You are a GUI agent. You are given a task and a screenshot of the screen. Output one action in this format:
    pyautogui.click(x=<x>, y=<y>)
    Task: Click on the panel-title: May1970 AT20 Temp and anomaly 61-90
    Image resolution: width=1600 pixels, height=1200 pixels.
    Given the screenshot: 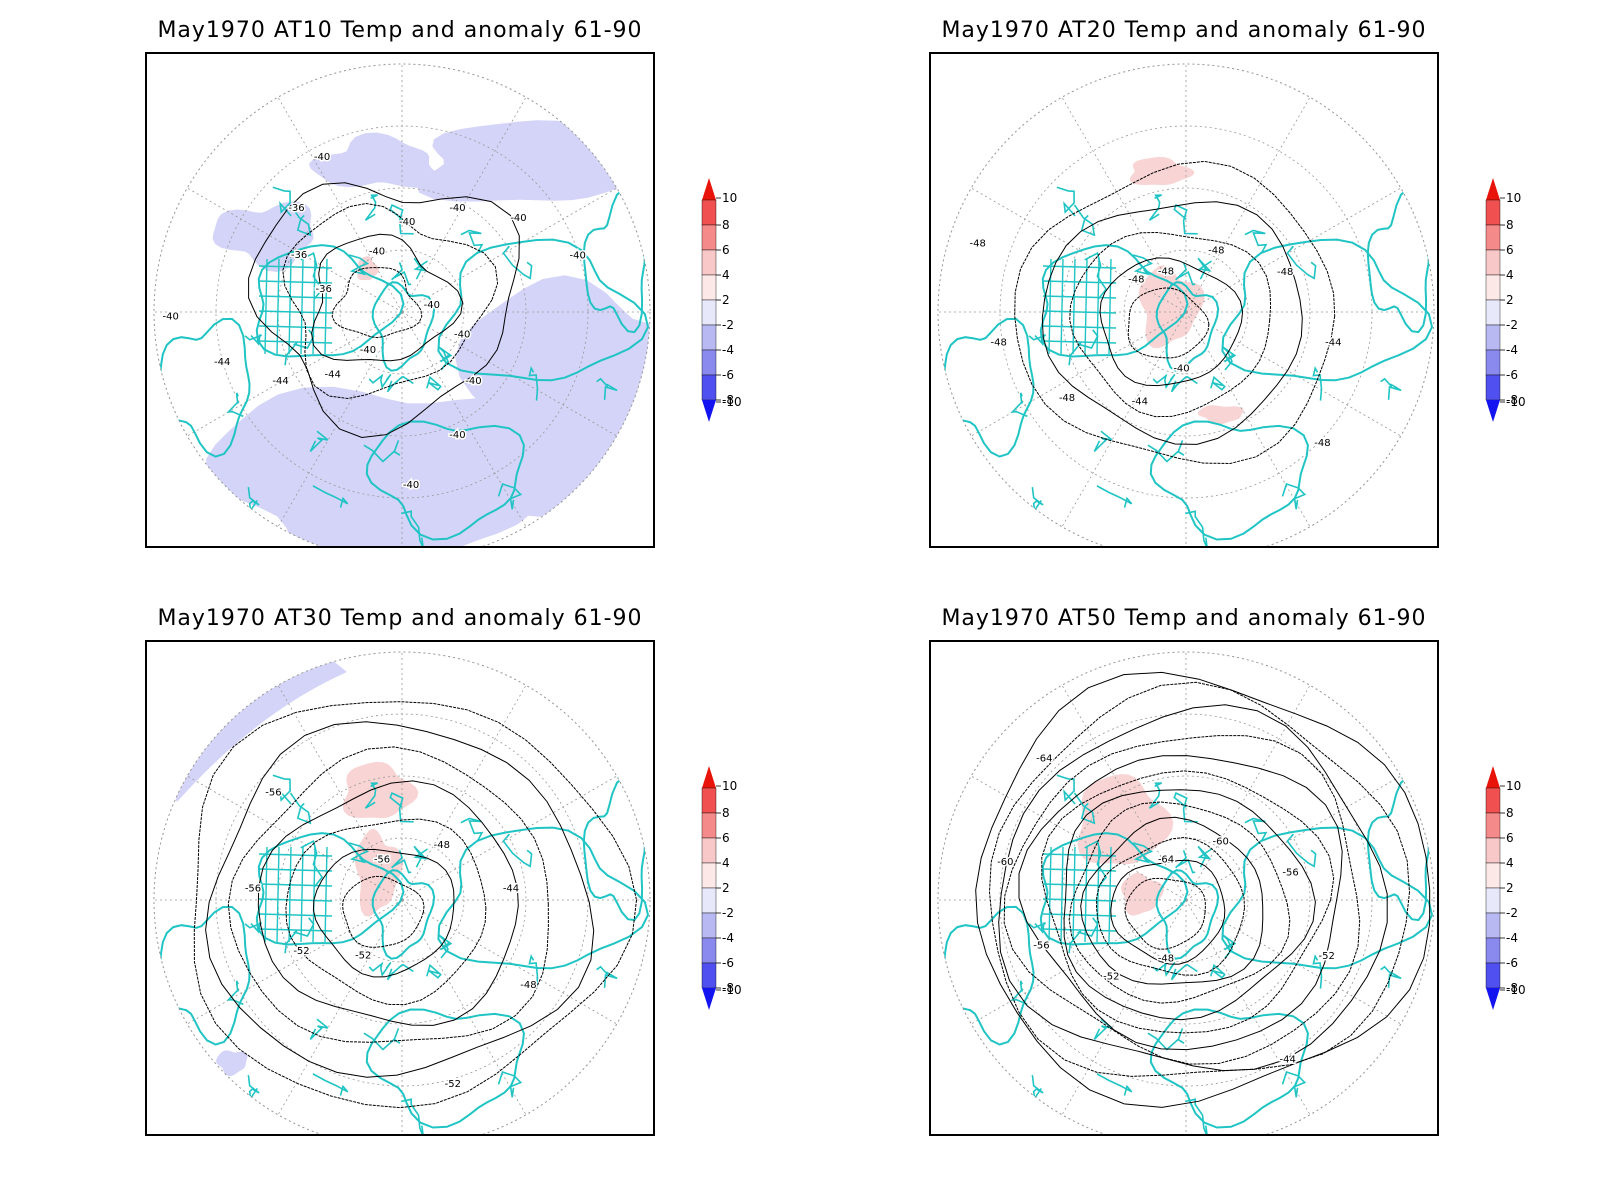 What is the action you would take?
    pyautogui.click(x=1184, y=30)
    